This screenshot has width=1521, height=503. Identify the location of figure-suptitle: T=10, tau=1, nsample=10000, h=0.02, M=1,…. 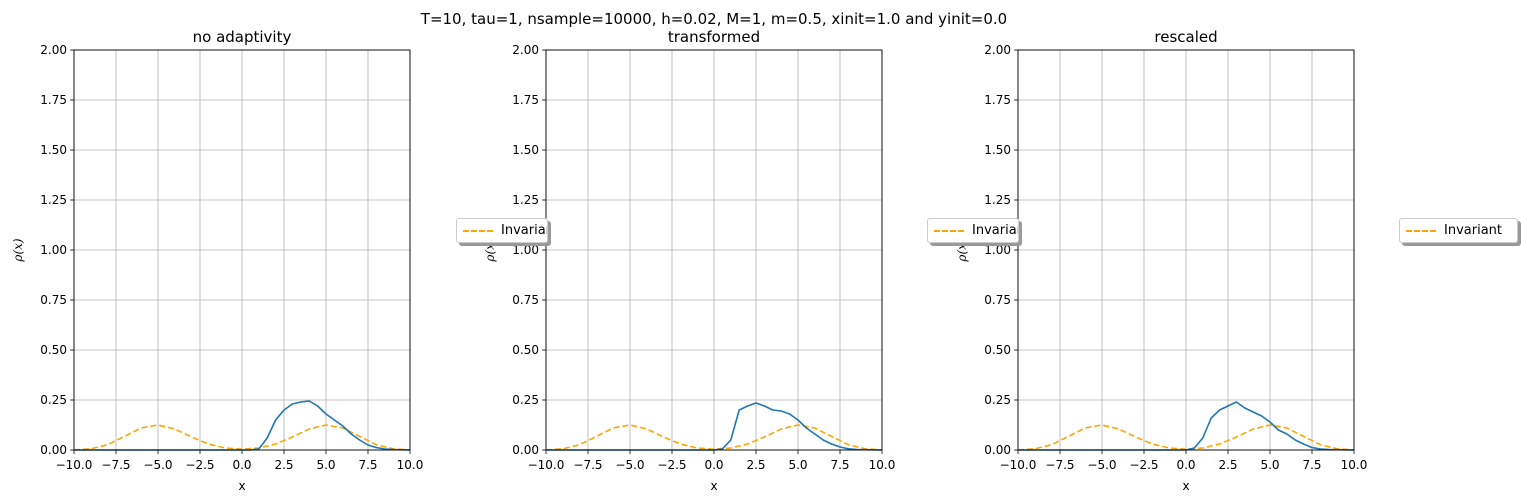
(713, 19).